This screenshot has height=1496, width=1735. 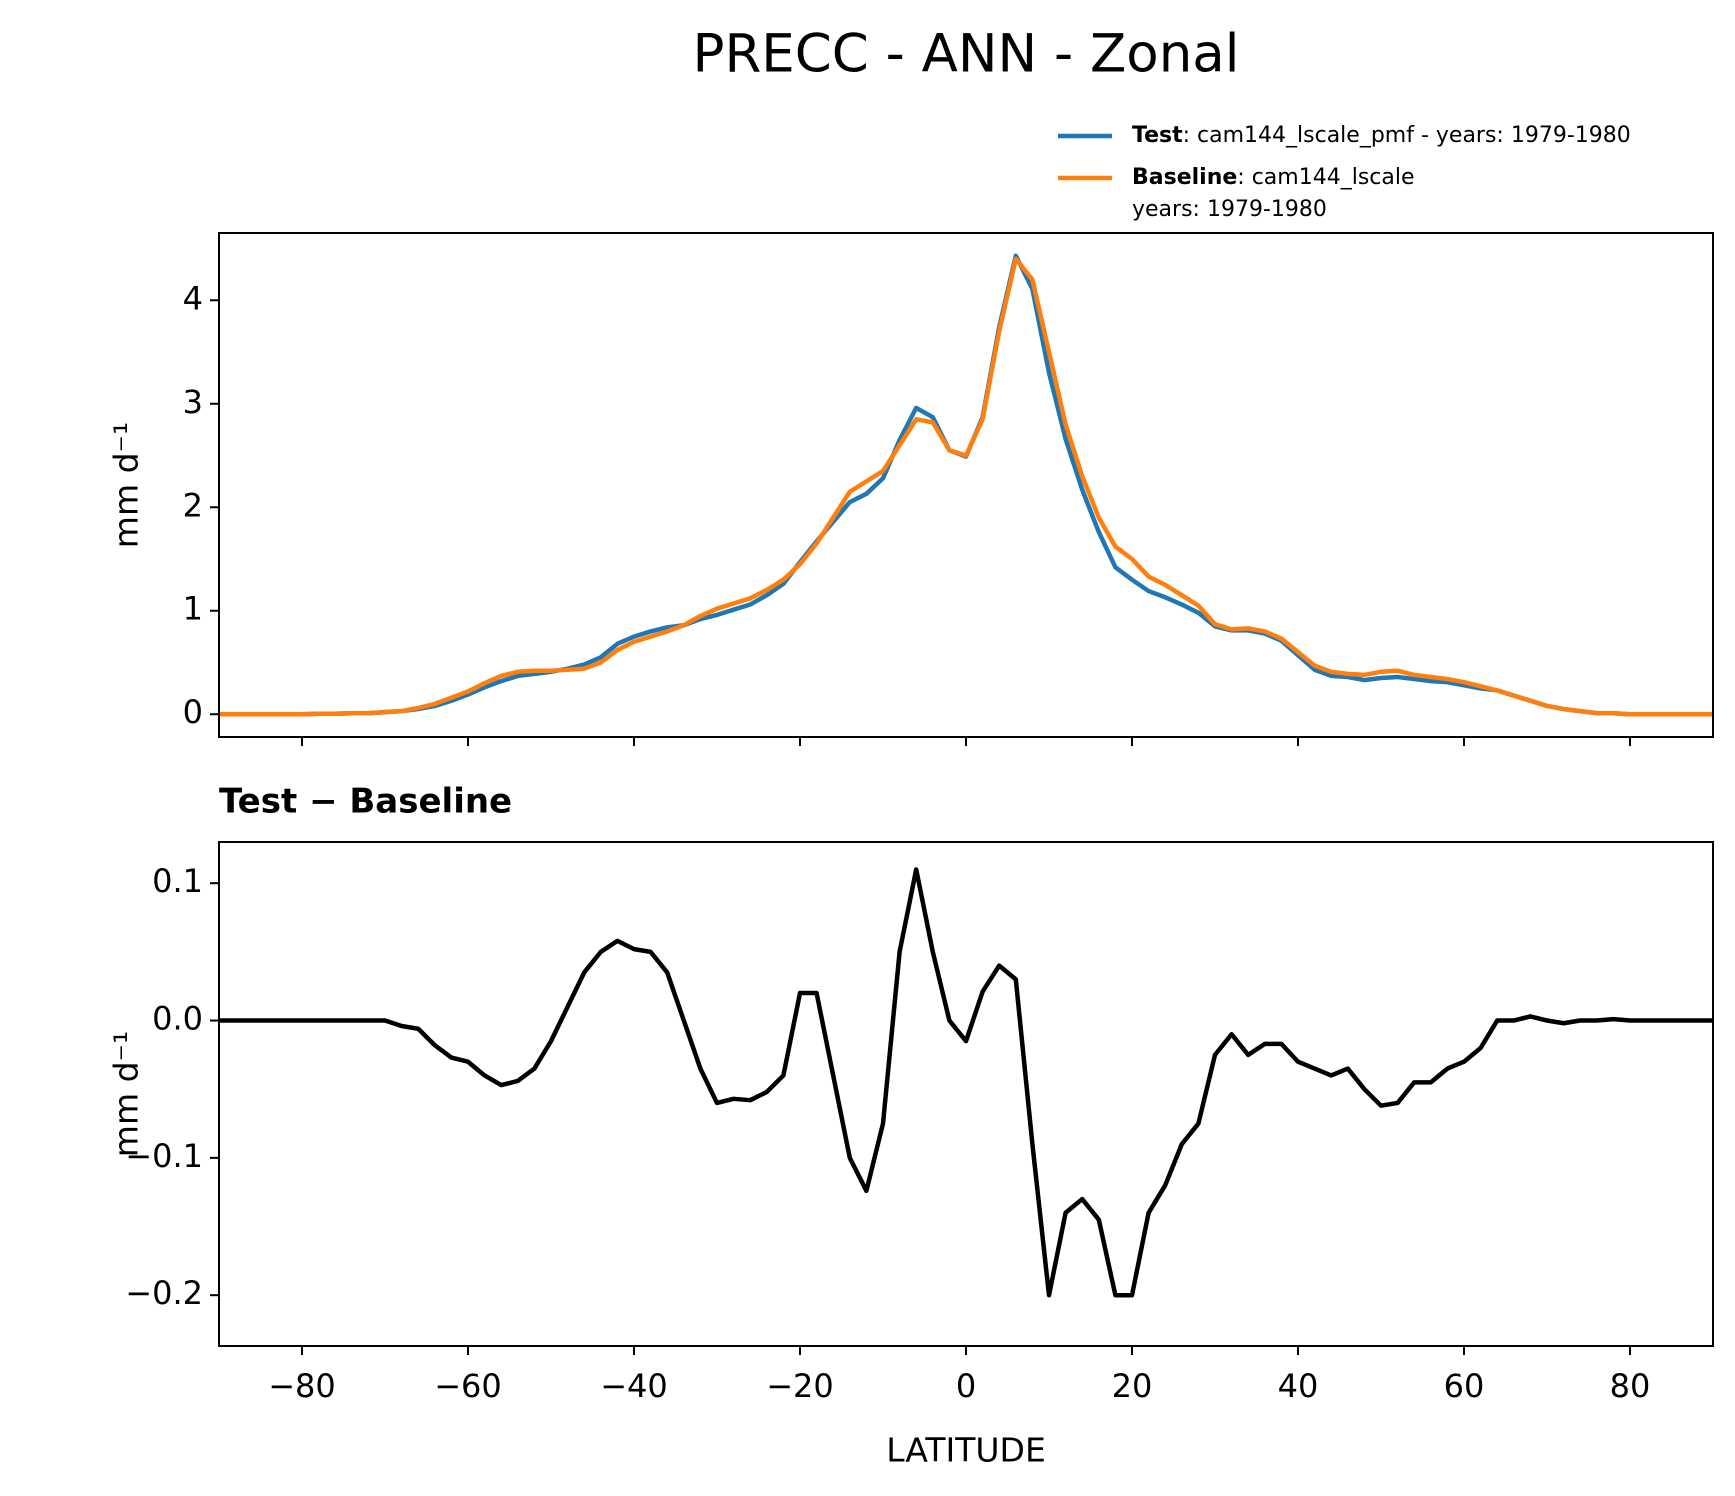 I want to click on legend-description: : cam144_lscale_pmf - years: 1979-1980, so click(x=1407, y=135).